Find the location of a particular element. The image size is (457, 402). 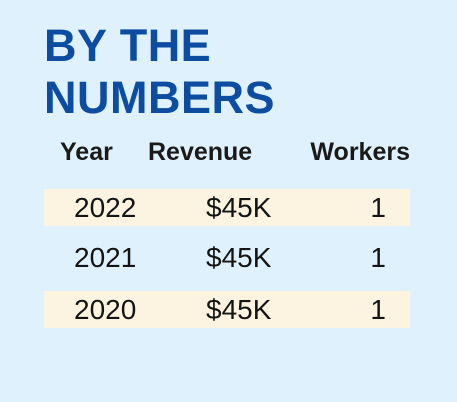

cell-year: 2020 is located at coordinates (105, 309).